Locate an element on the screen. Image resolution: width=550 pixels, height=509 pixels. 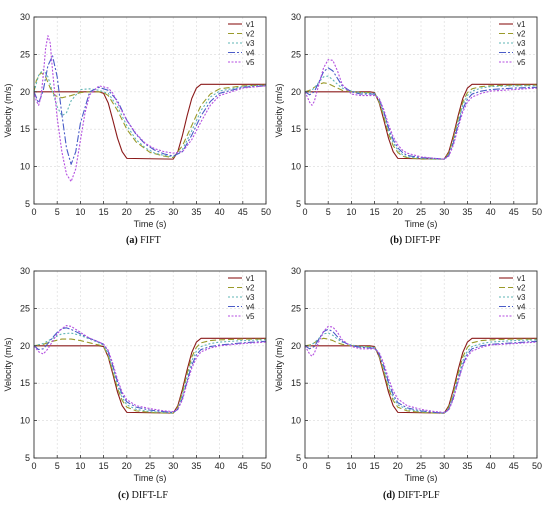
caption-a: (a) FIFT is located at coordinates (143, 240).